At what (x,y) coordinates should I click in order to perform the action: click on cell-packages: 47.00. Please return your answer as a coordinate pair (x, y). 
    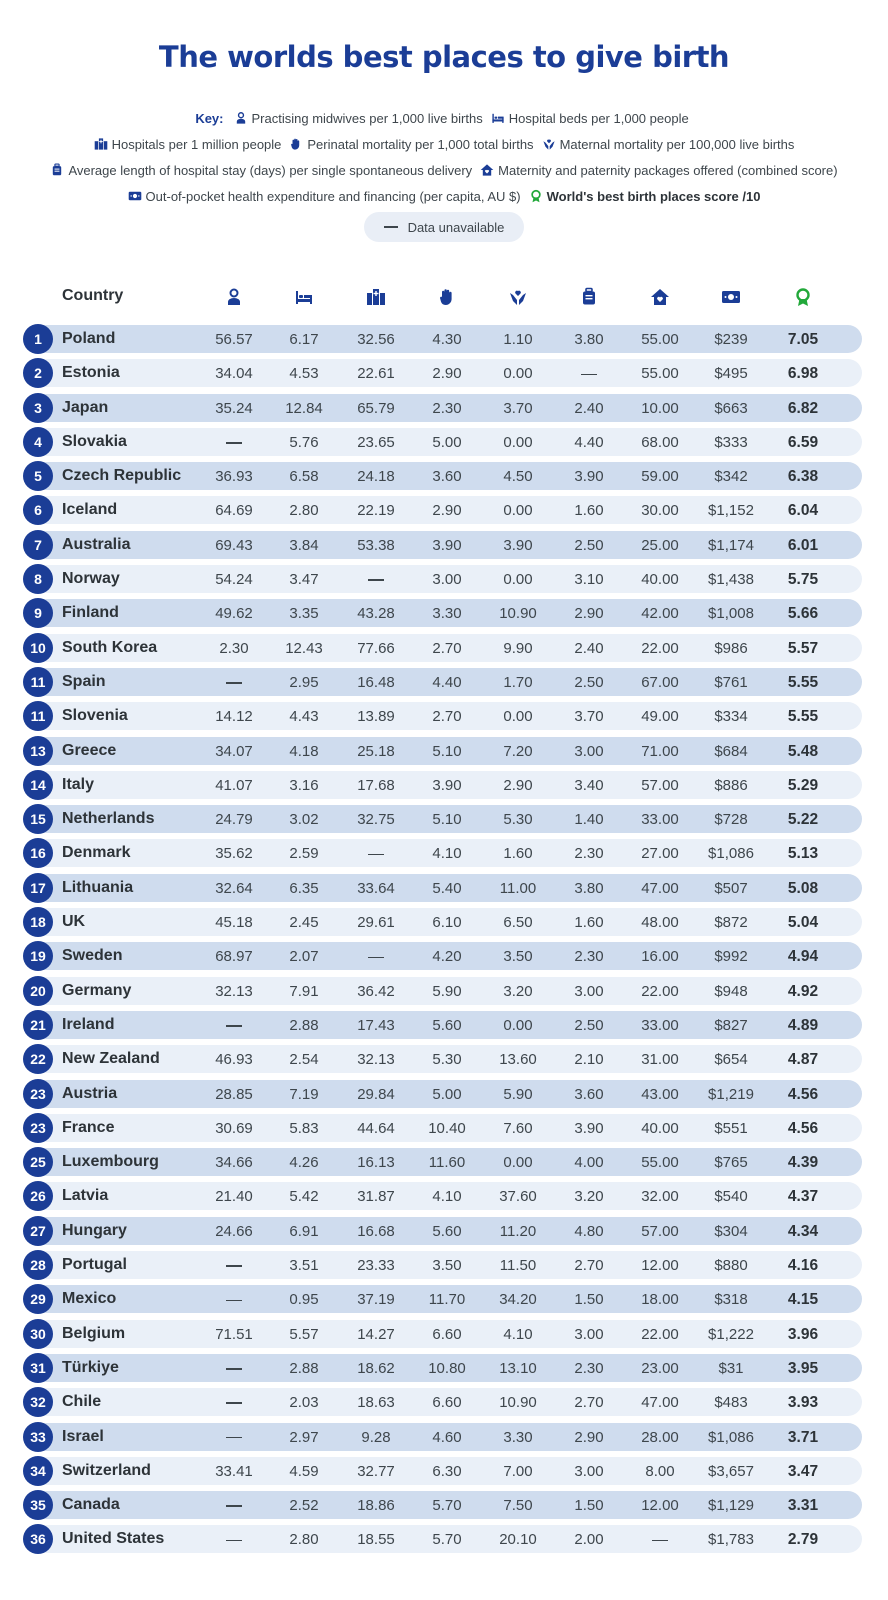
    Looking at the image, I should click on (660, 888).